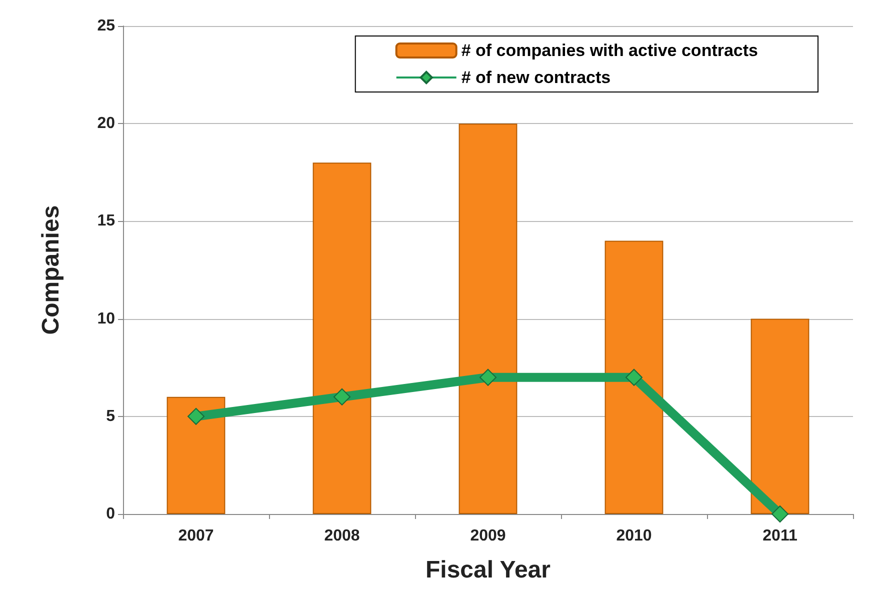  Describe the element at coordinates (106, 123) in the screenshot. I see `y-tick-label: 20` at that location.